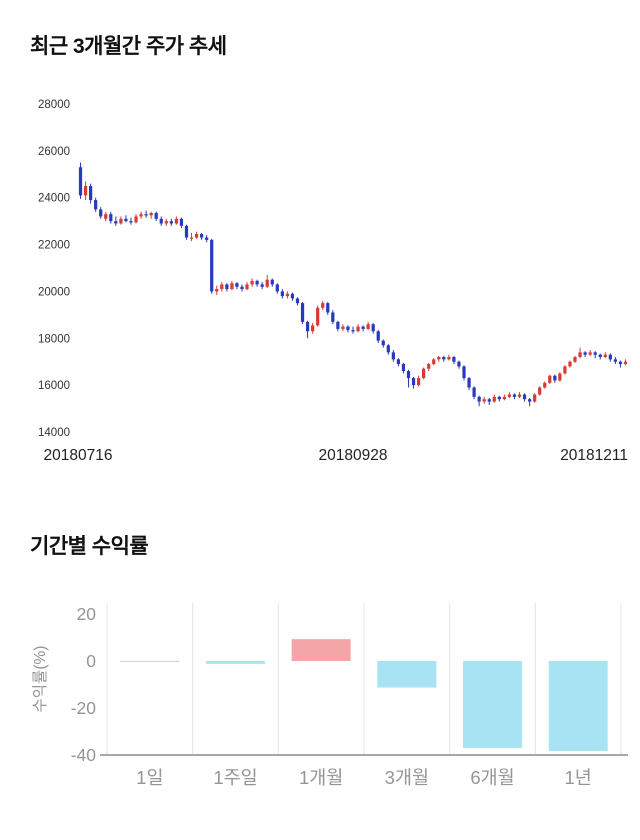  Describe the element at coordinates (84, 755) in the screenshot. I see `returns-y-tick-label: -40` at that location.